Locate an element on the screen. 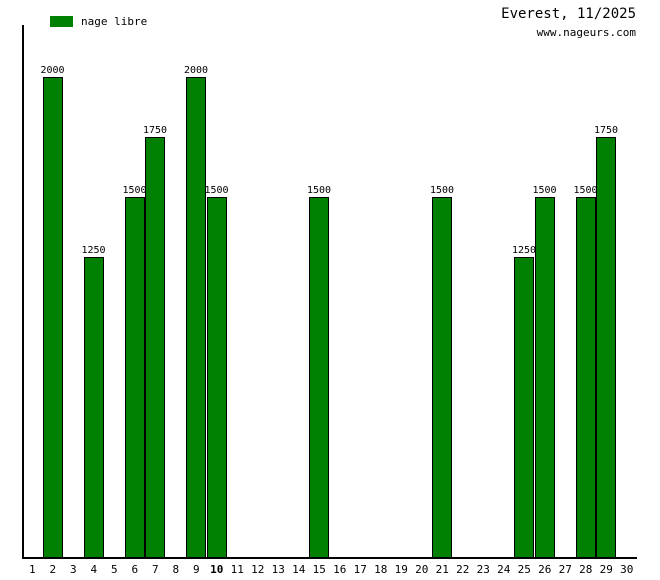 Image resolution: width=660 pixels, height=580 pixels. legend-label: nage libre is located at coordinates (114, 21).